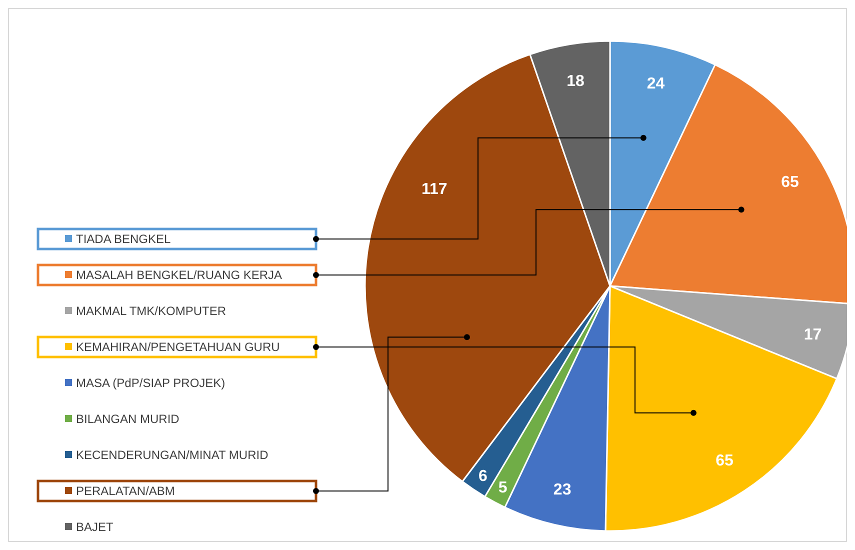 Image resolution: width=855 pixels, height=550 pixels. What do you see at coordinates (562, 489) in the screenshot?
I see `data-label: 23` at bounding box center [562, 489].